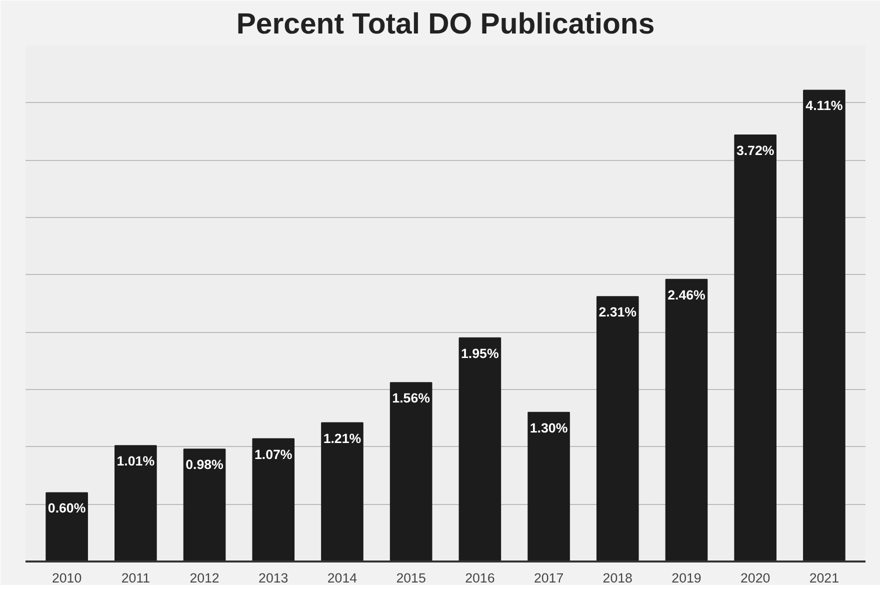  Describe the element at coordinates (67, 508) in the screenshot. I see `data-label: 0.60%` at that location.